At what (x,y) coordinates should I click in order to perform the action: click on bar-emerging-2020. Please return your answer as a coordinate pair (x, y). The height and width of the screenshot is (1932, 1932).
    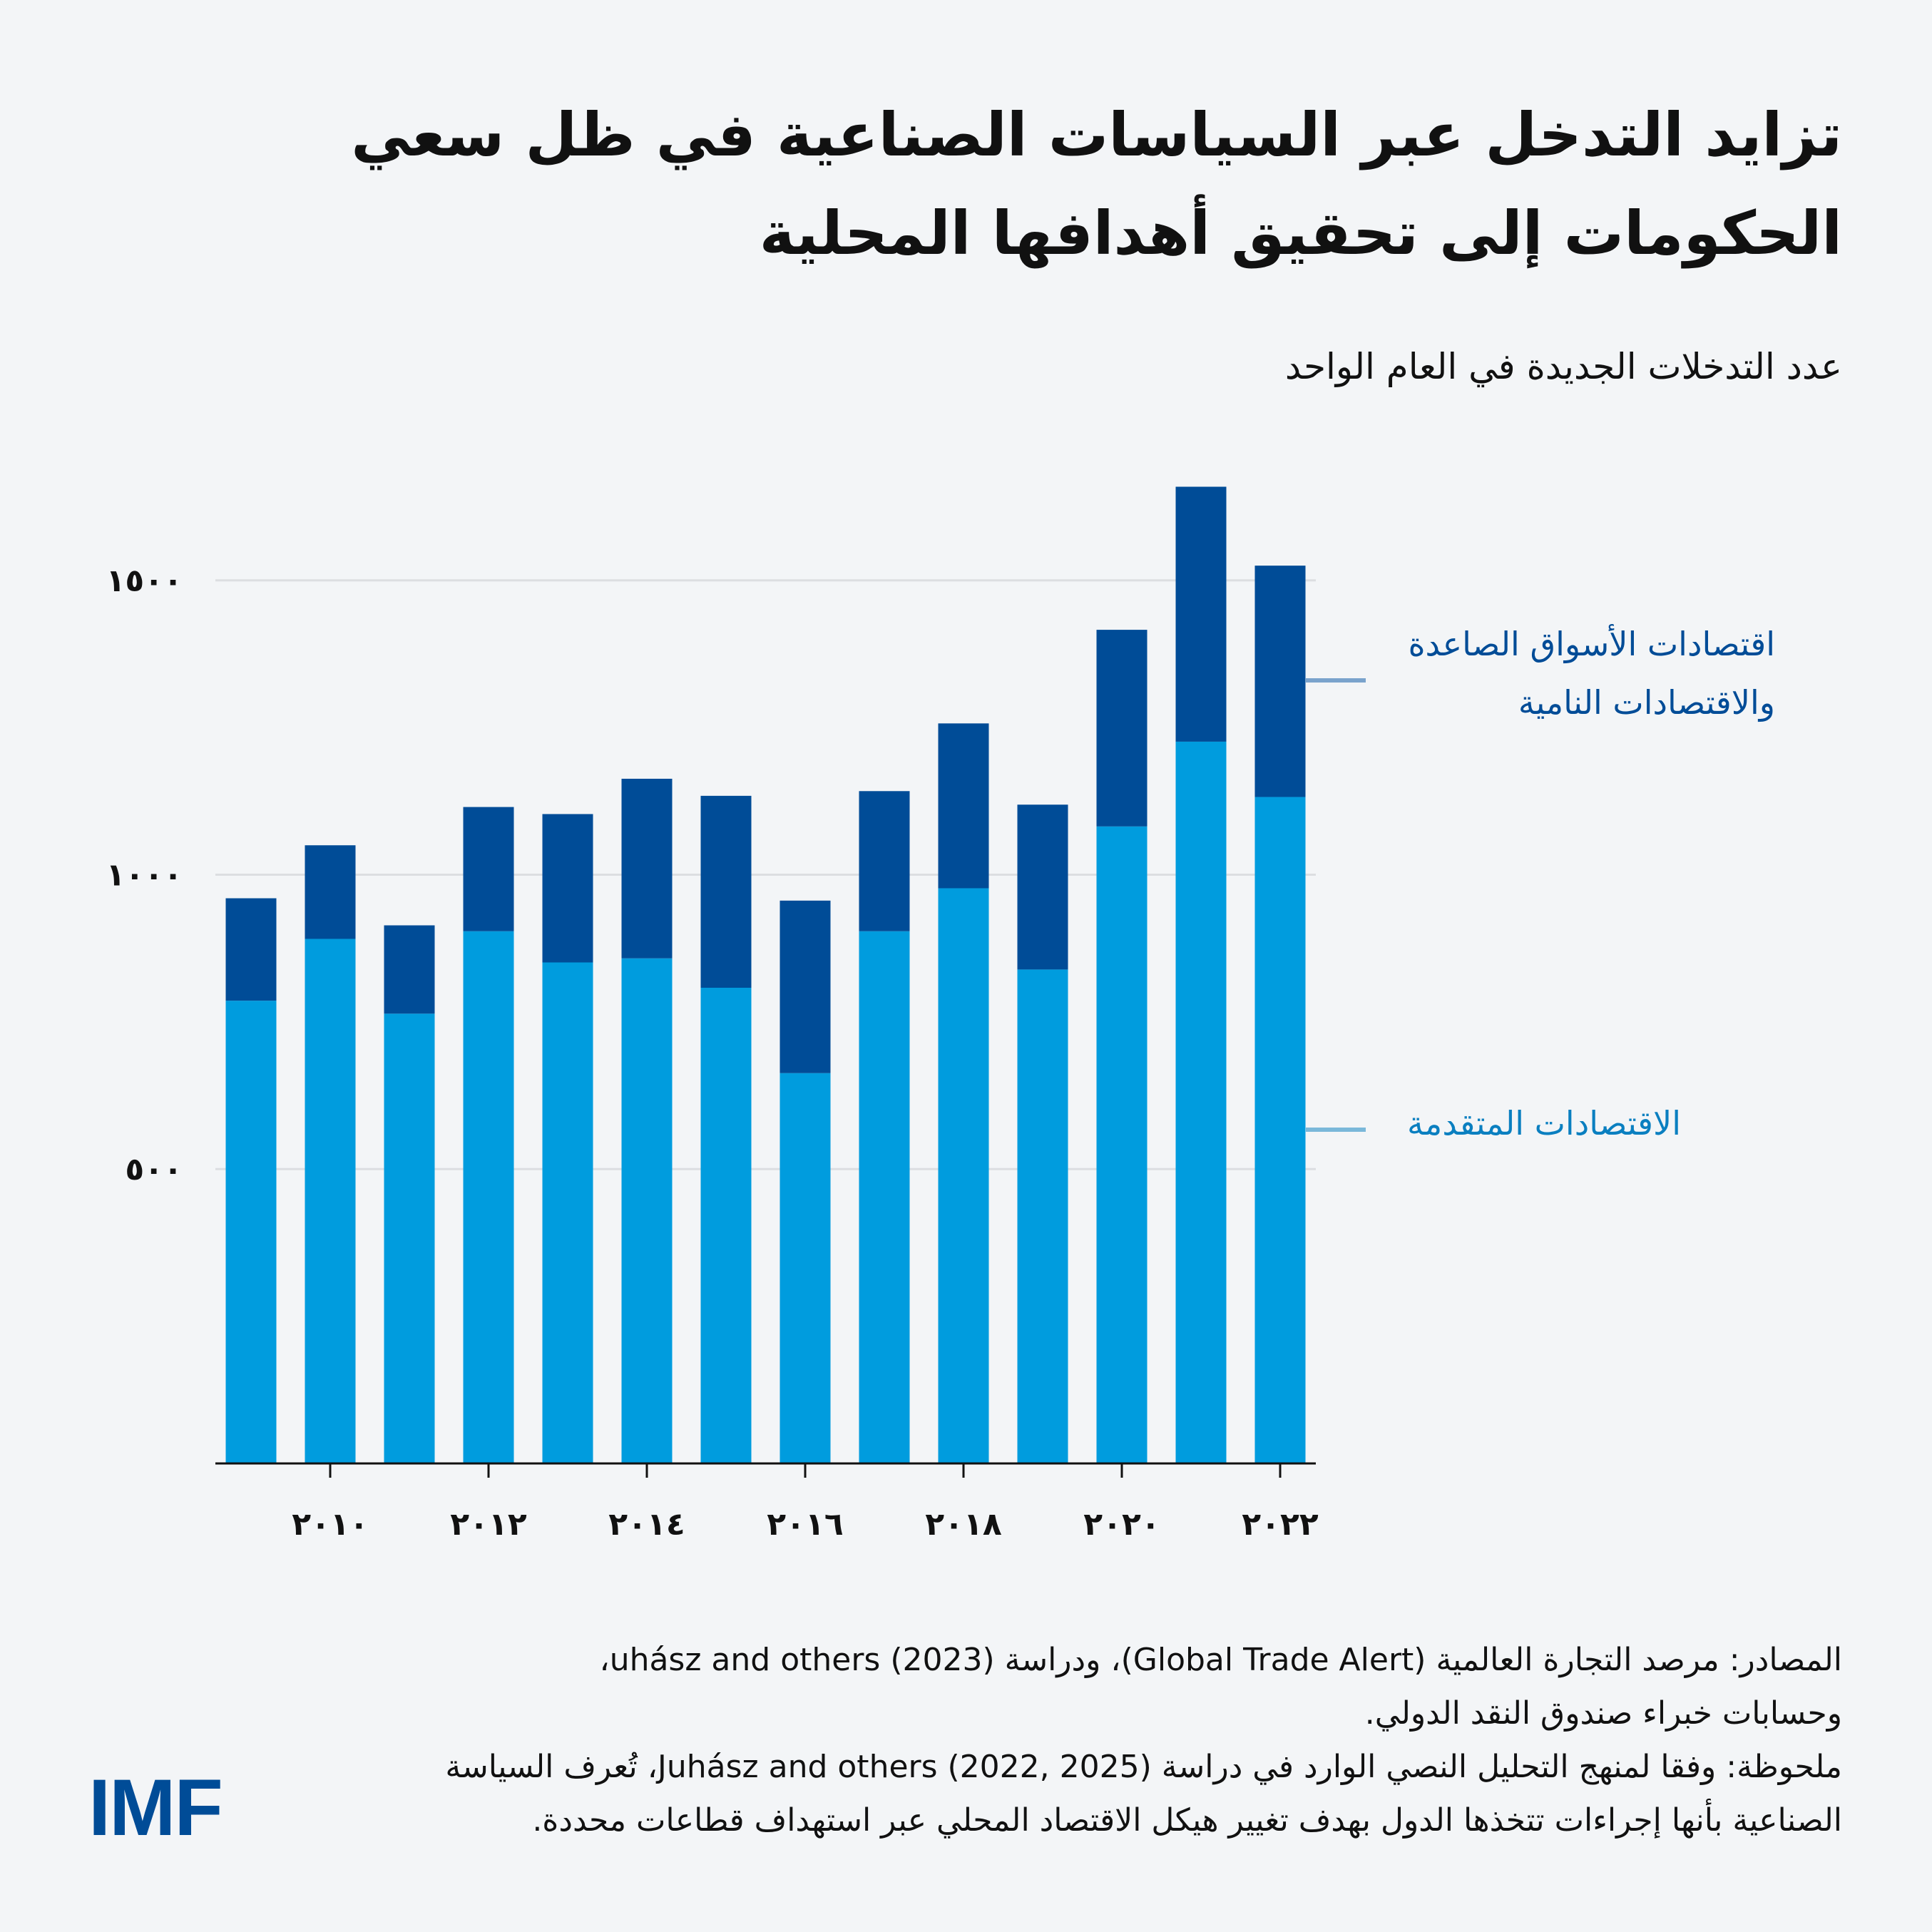
    Looking at the image, I should click on (1122, 728).